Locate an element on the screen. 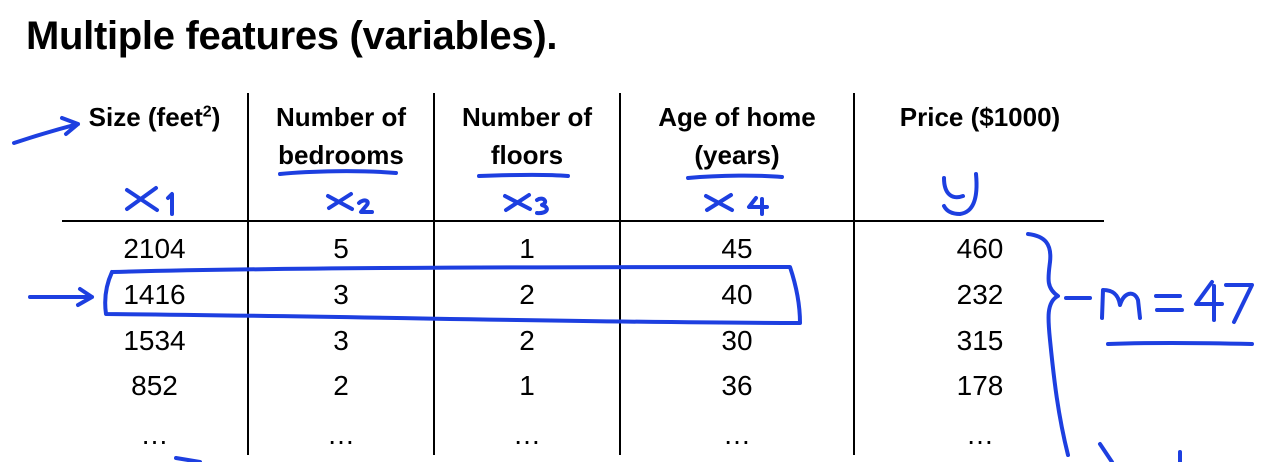  slide-title: Multiple features (variables). is located at coordinates (292, 36).